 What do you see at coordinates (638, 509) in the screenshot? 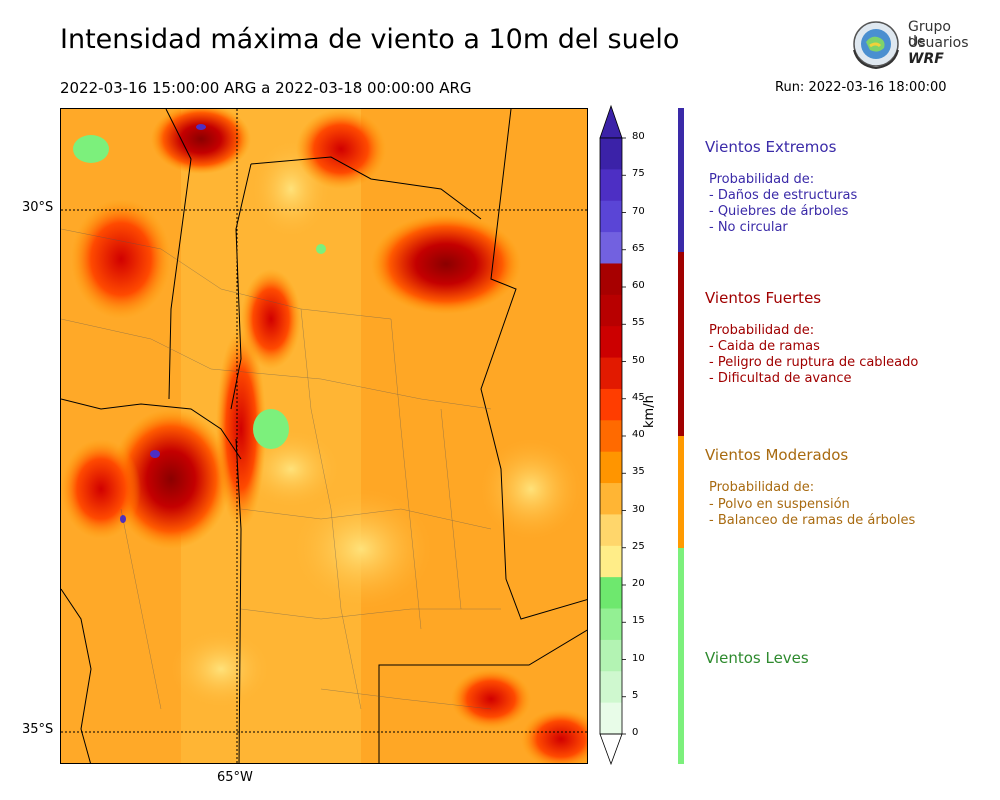
I see `colorbar-tick-label: 30` at bounding box center [638, 509].